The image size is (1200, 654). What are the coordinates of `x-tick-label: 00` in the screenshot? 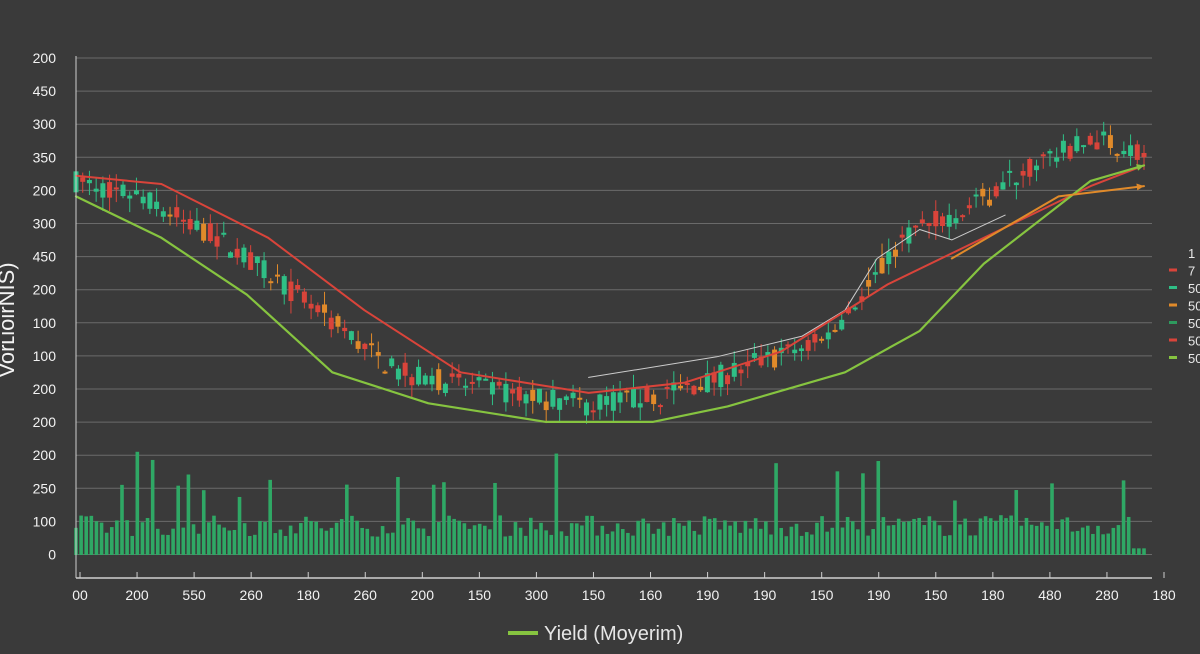 It's located at (80, 595).